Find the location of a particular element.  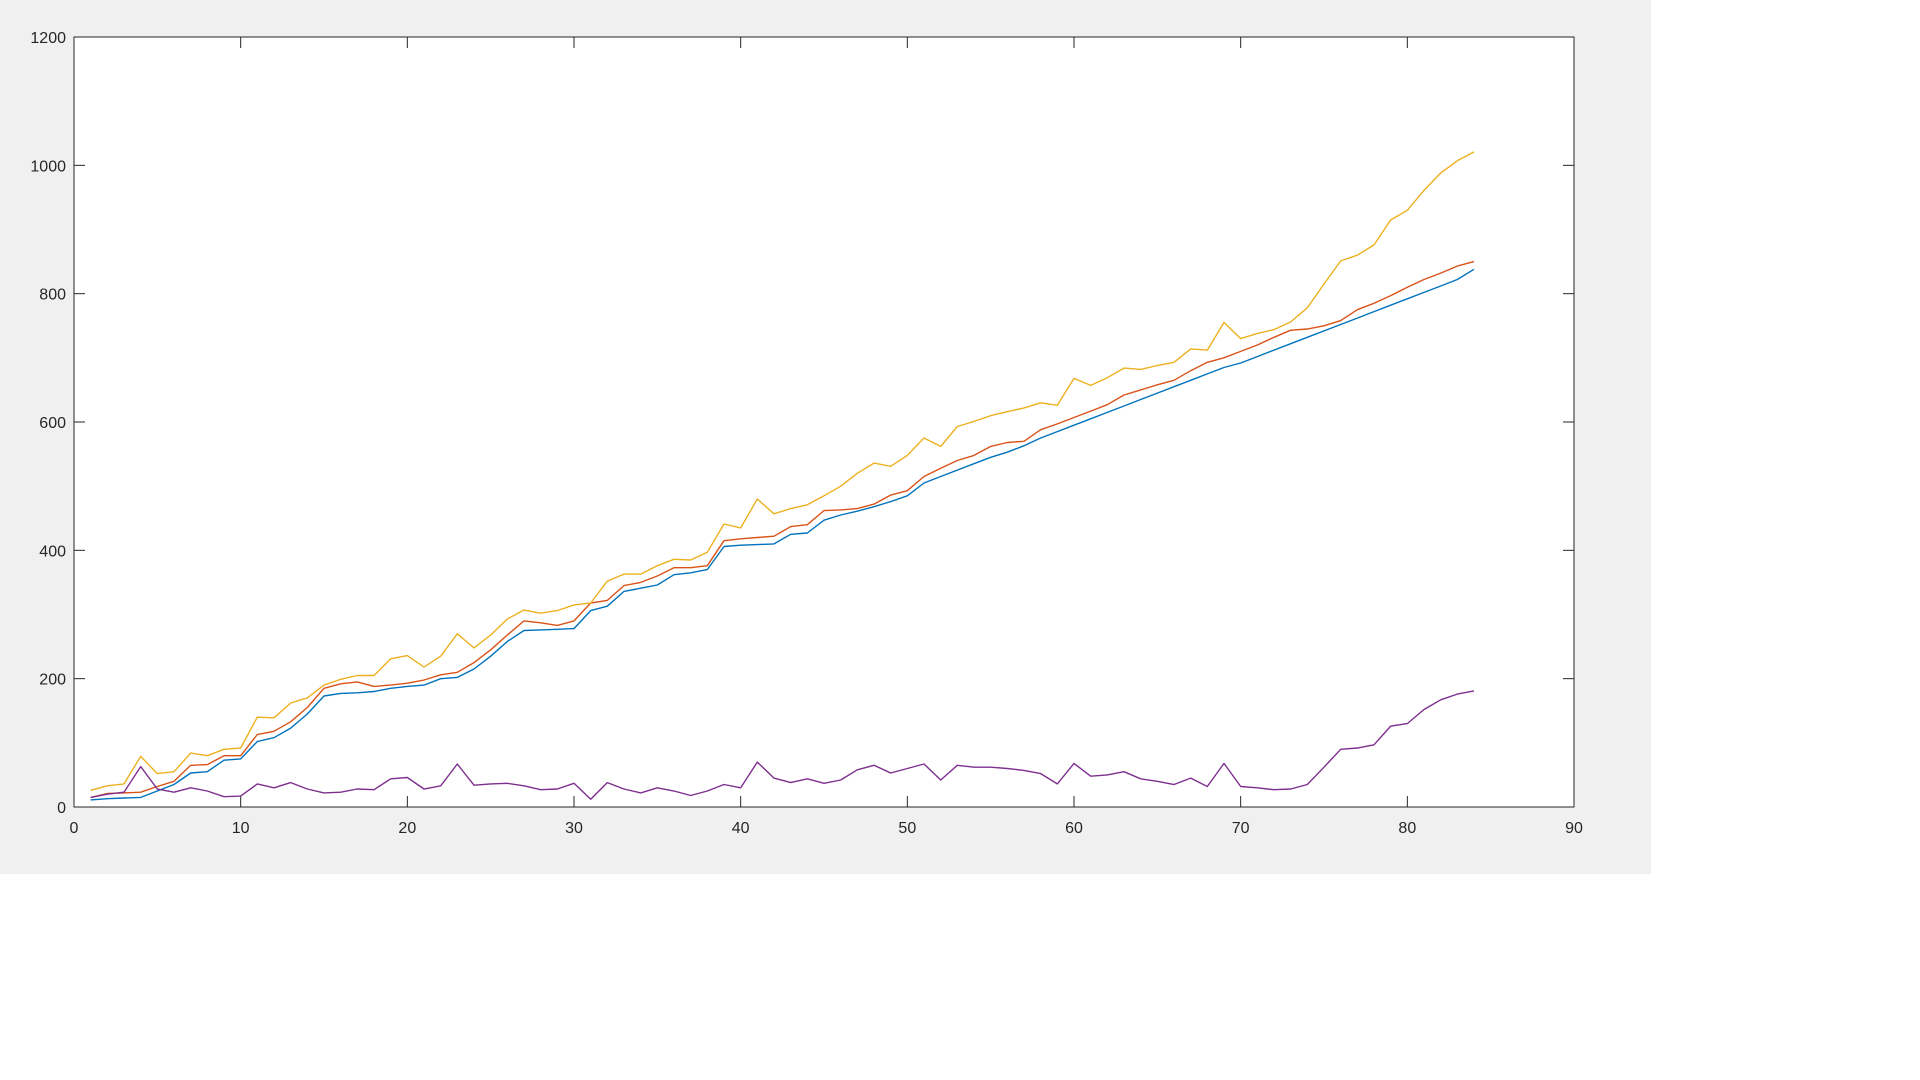

y-tick-label: 800 is located at coordinates (52, 295).